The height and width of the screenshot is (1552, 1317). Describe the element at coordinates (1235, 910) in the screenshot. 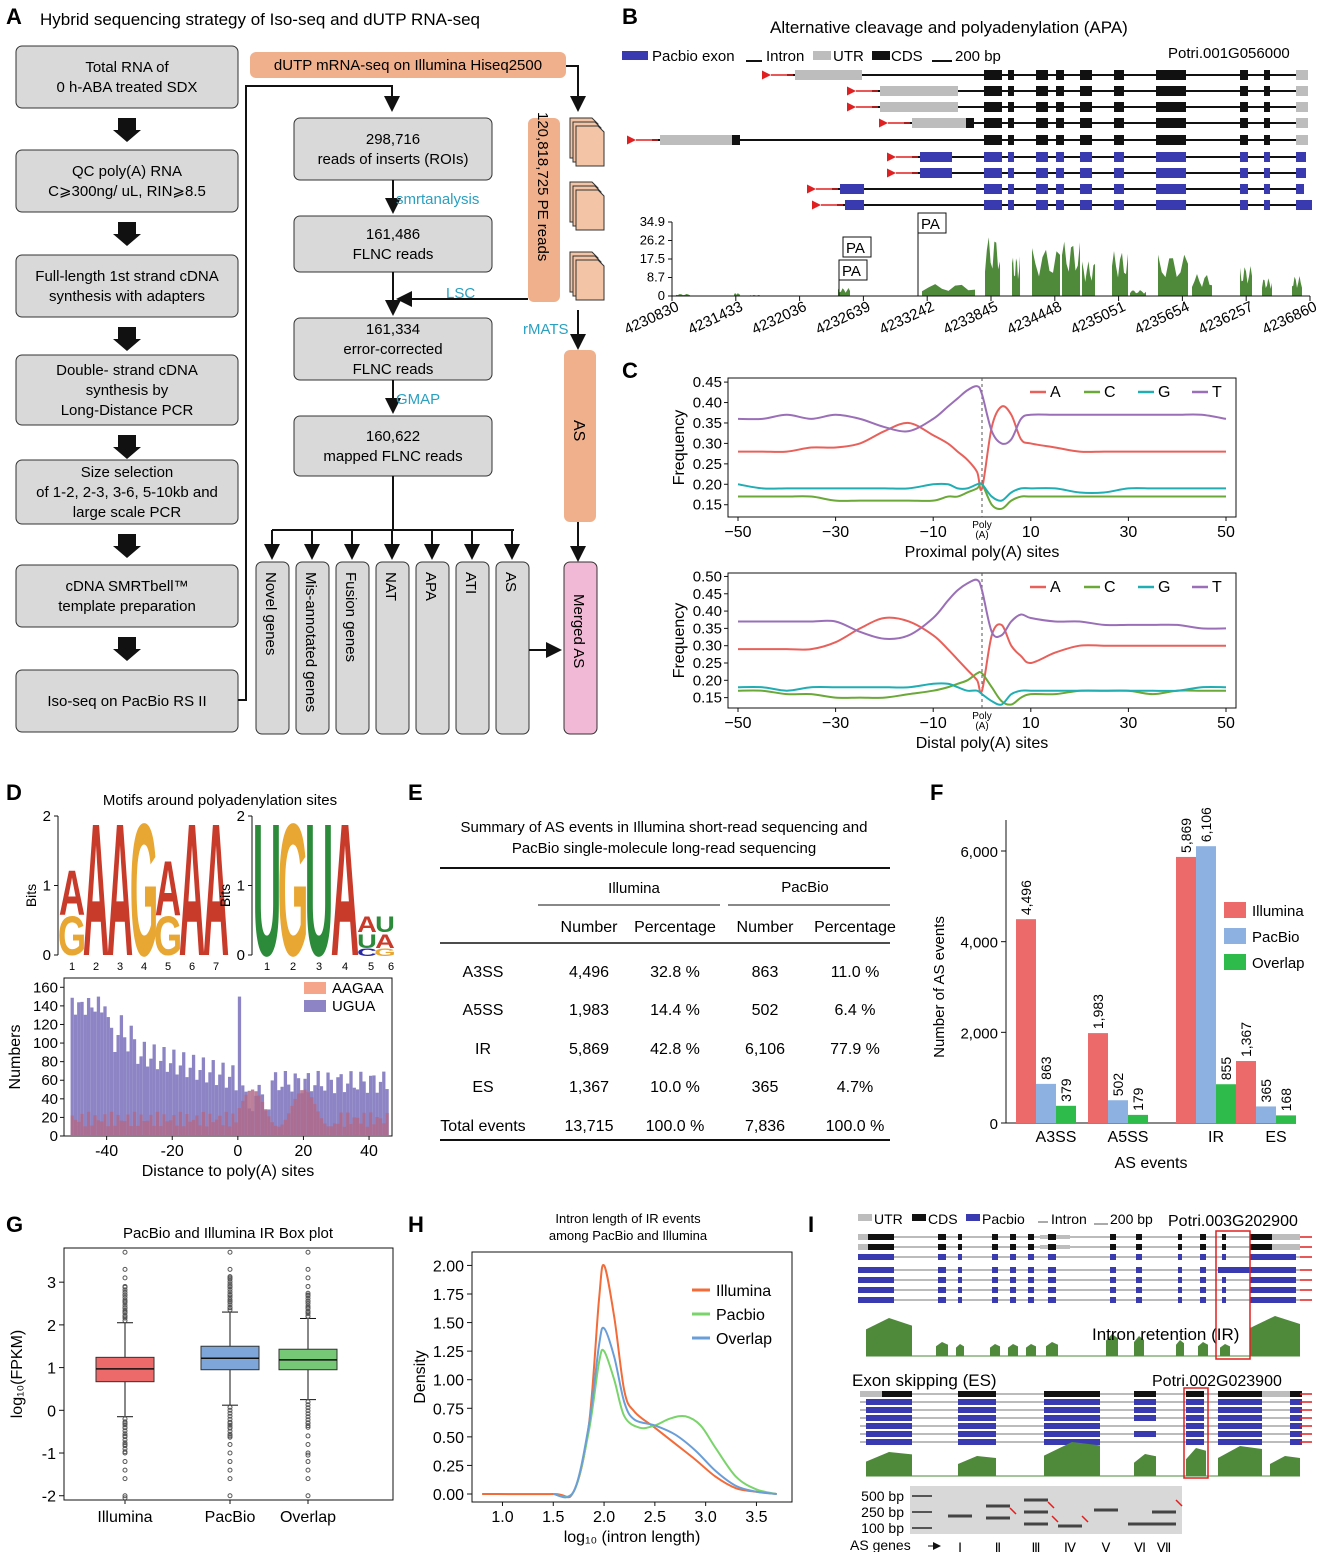

I see `legend-swatch` at that location.